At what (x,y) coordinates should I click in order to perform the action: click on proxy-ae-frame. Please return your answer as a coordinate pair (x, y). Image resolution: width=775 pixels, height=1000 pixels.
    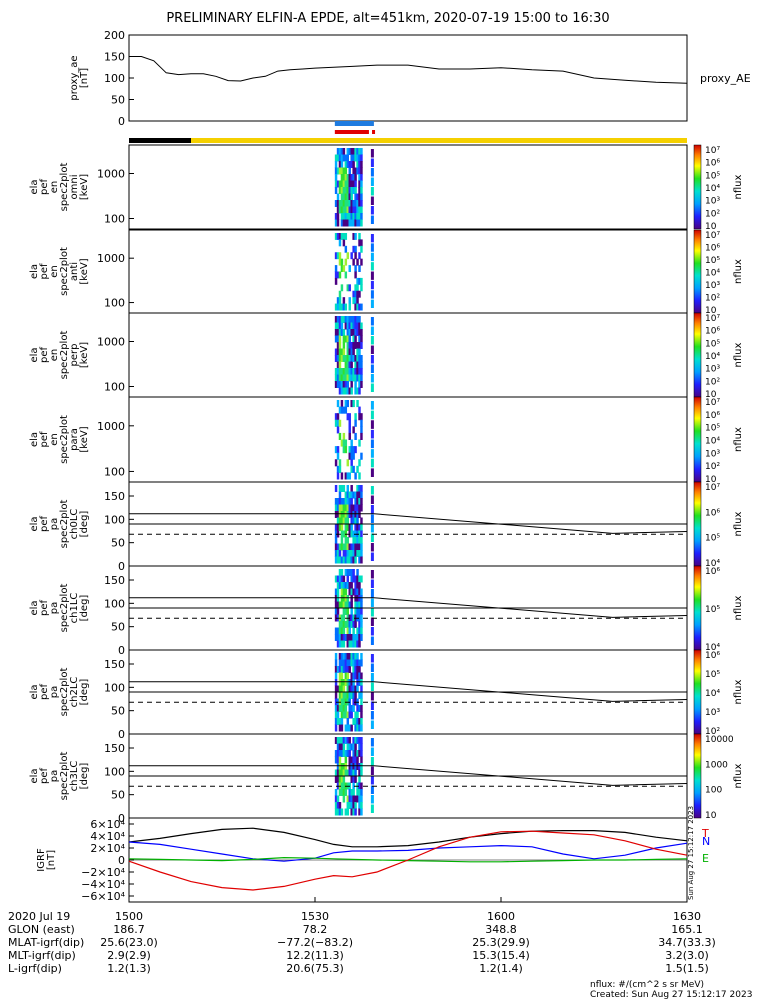
    Looking at the image, I should click on (408, 78).